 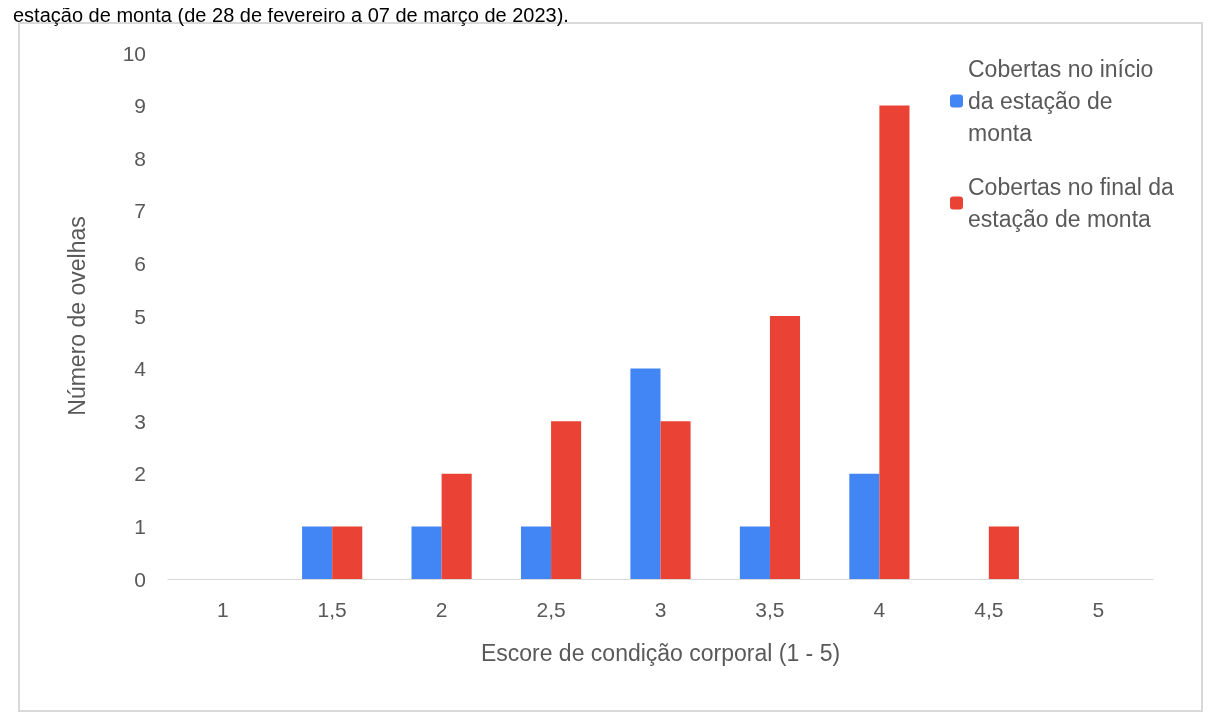 What do you see at coordinates (140, 421) in the screenshot?
I see `y-tick-label: 3` at bounding box center [140, 421].